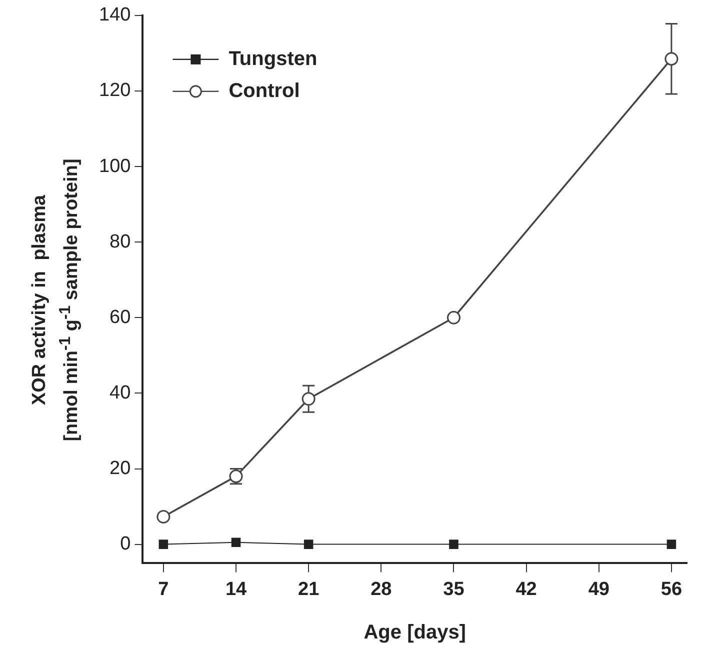 This screenshot has width=701, height=655. What do you see at coordinates (599, 589) in the screenshot?
I see `x-tick-label: 49` at bounding box center [599, 589].